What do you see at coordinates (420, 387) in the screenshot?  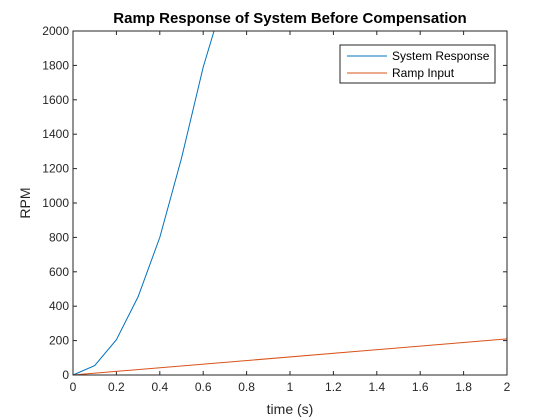 I see `x-tick-label: 1.6` at bounding box center [420, 387].